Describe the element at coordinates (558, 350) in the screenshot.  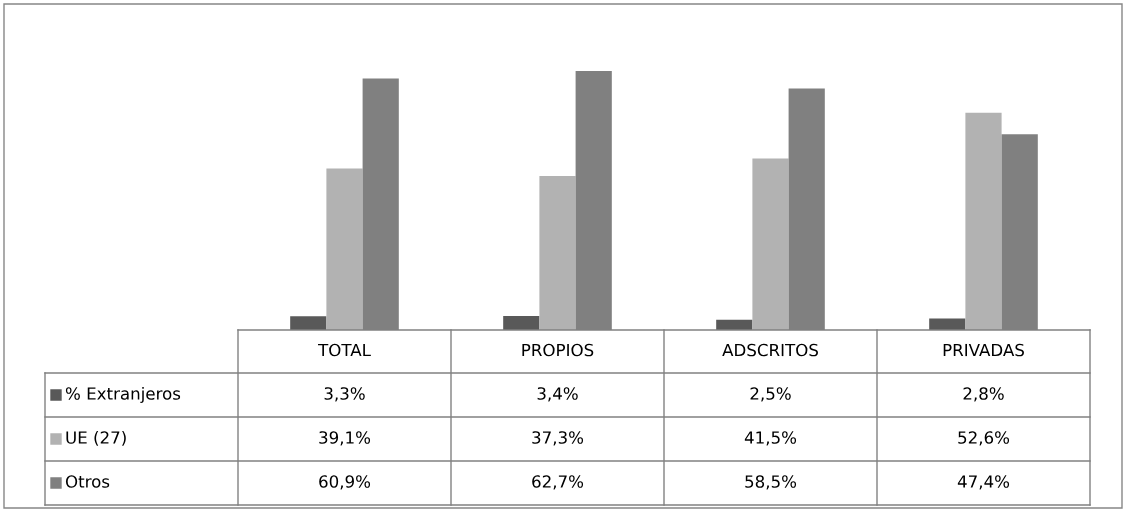
I see `x-tick-label: PROPIOS` at that location.